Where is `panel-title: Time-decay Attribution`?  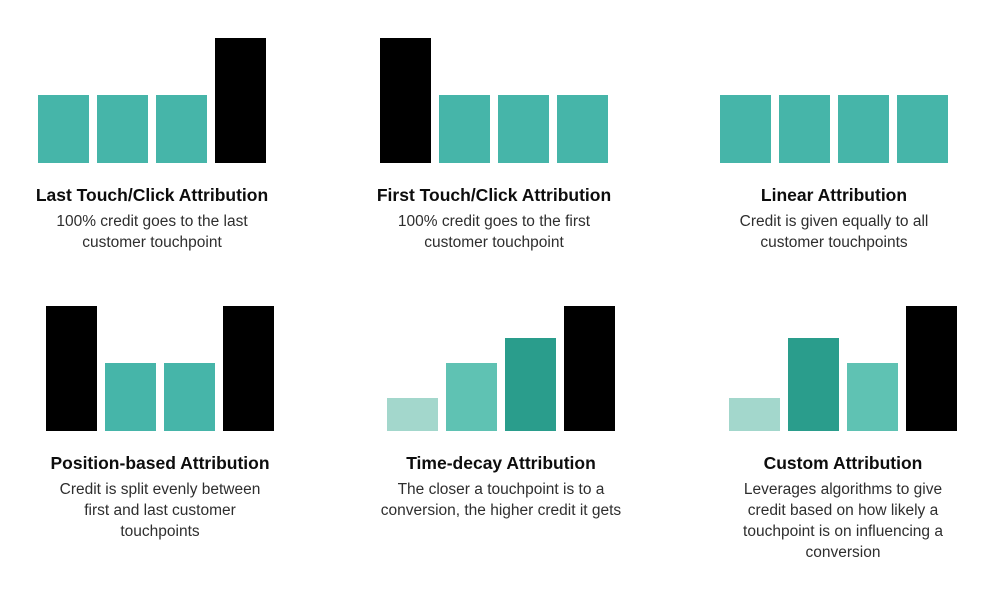
panel-title: Time-decay Attribution is located at coordinates (501, 463).